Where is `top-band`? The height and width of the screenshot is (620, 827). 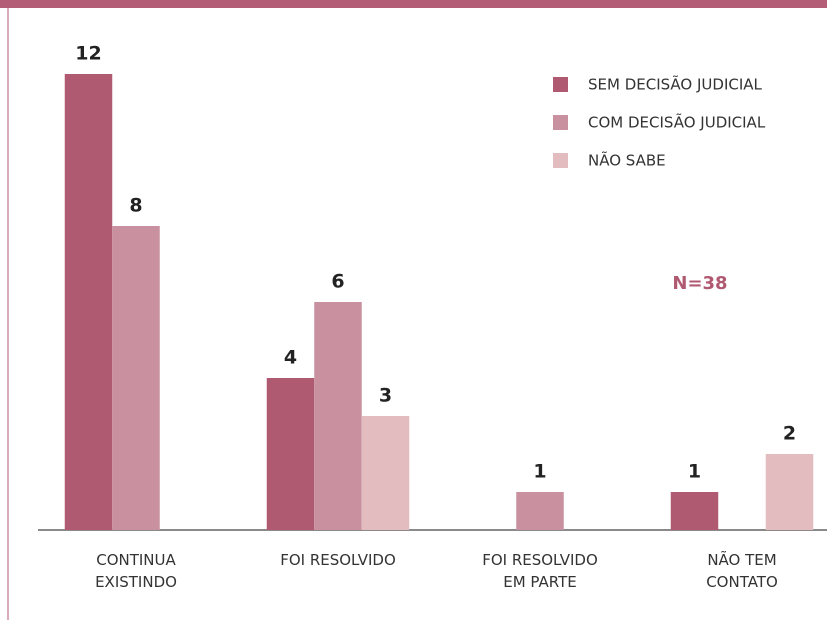
top-band is located at coordinates (413, 4).